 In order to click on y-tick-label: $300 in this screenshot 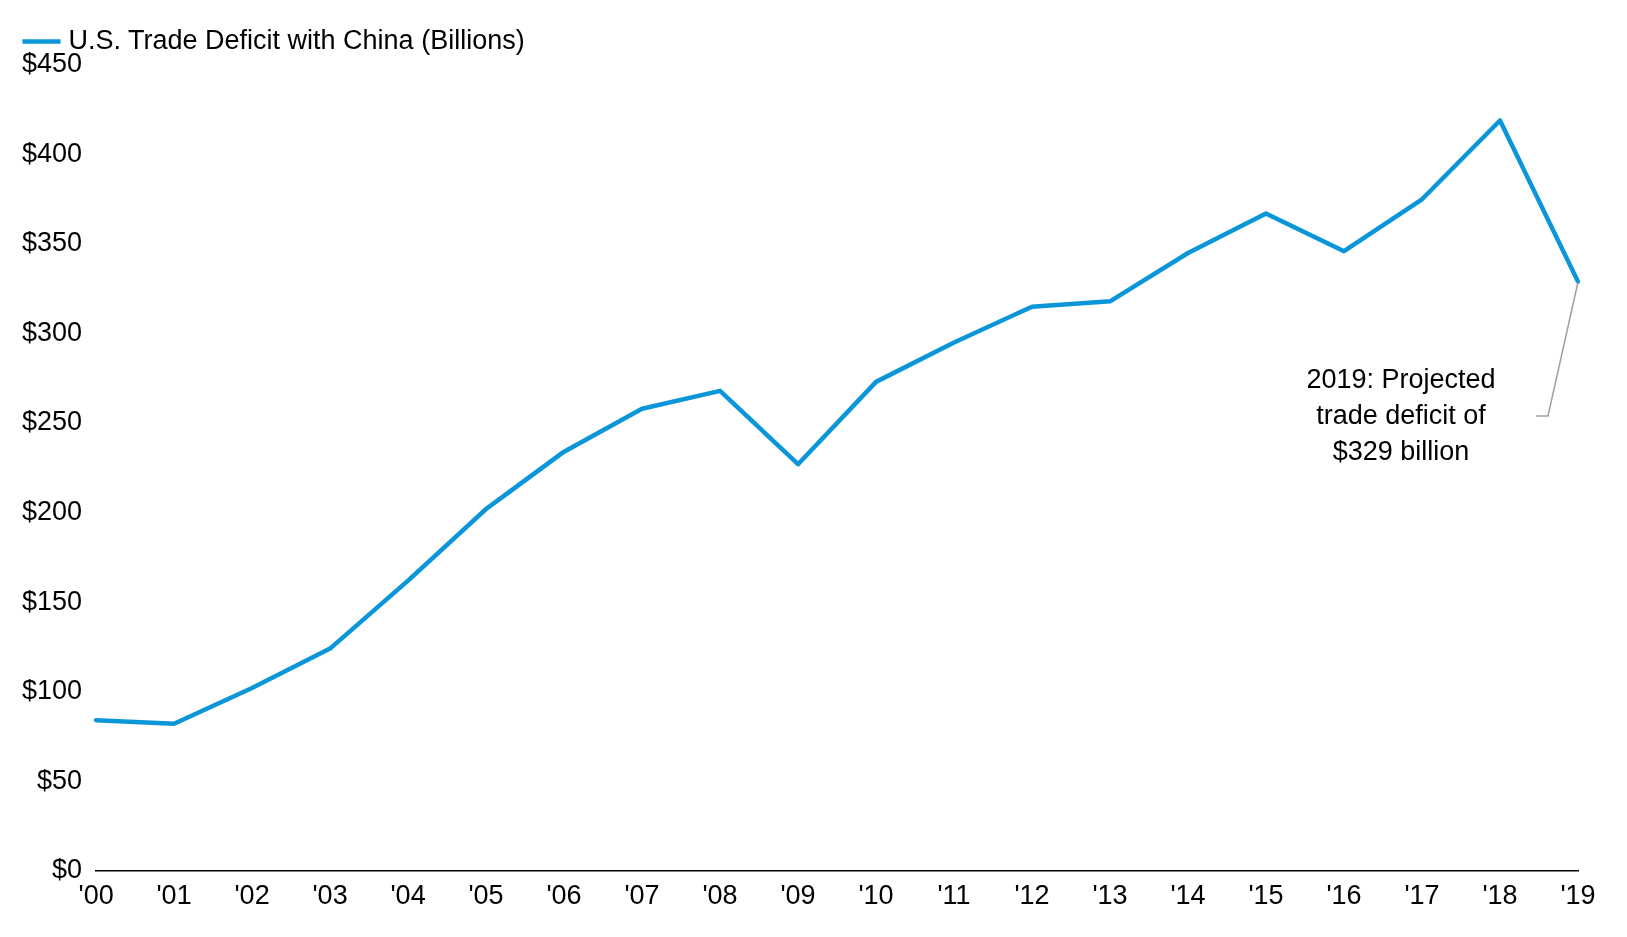, I will do `click(52, 331)`.